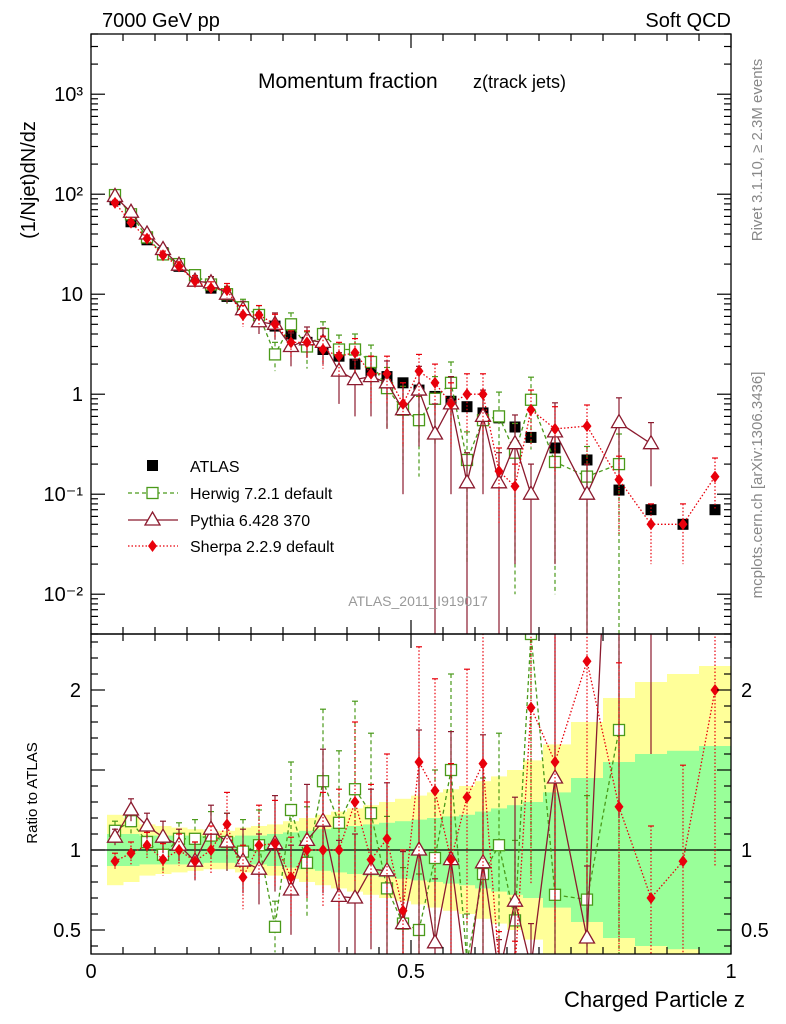 The width and height of the screenshot is (786, 1024). Describe the element at coordinates (152, 518) in the screenshot. I see `legend-marker-pythia` at that location.